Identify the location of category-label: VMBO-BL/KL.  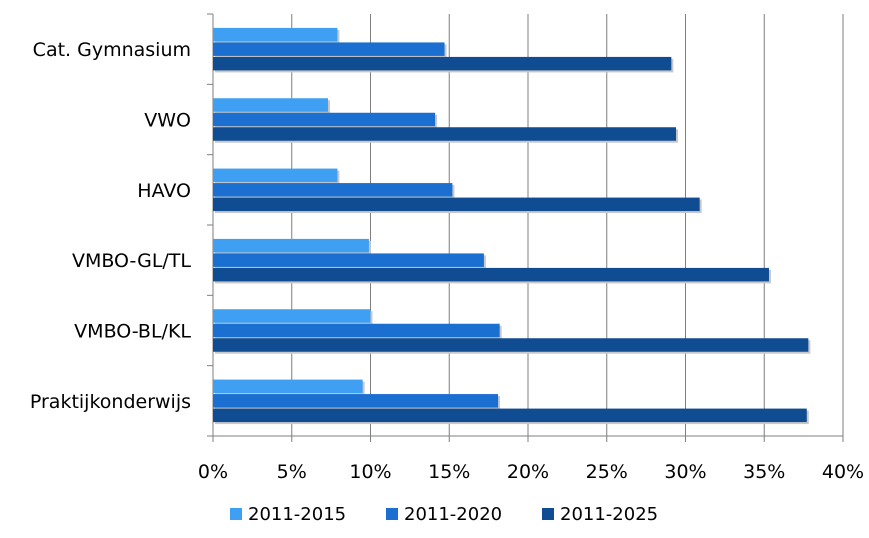
(132, 332).